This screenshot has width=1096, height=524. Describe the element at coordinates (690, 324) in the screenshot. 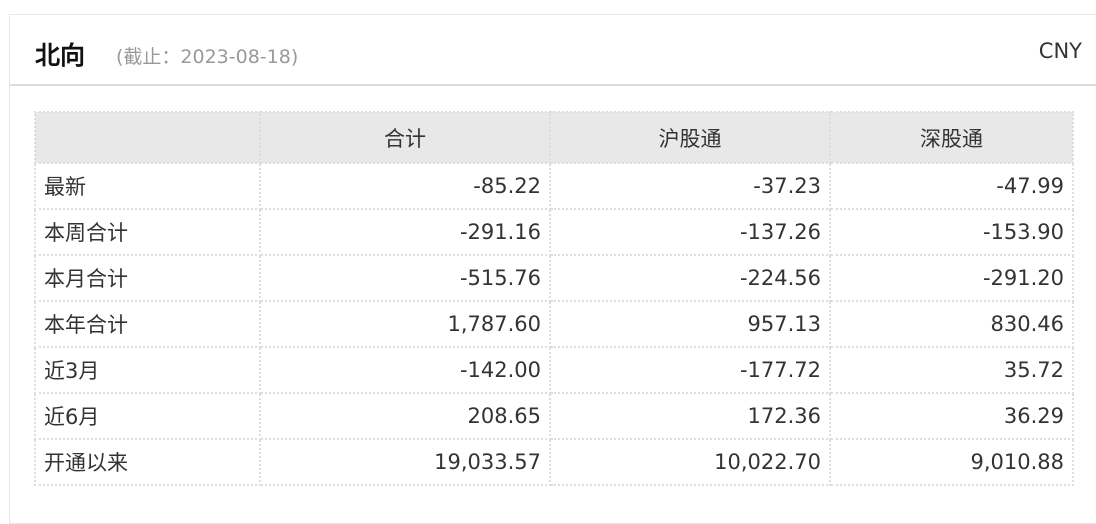

I see `row-value: 957.13` at that location.